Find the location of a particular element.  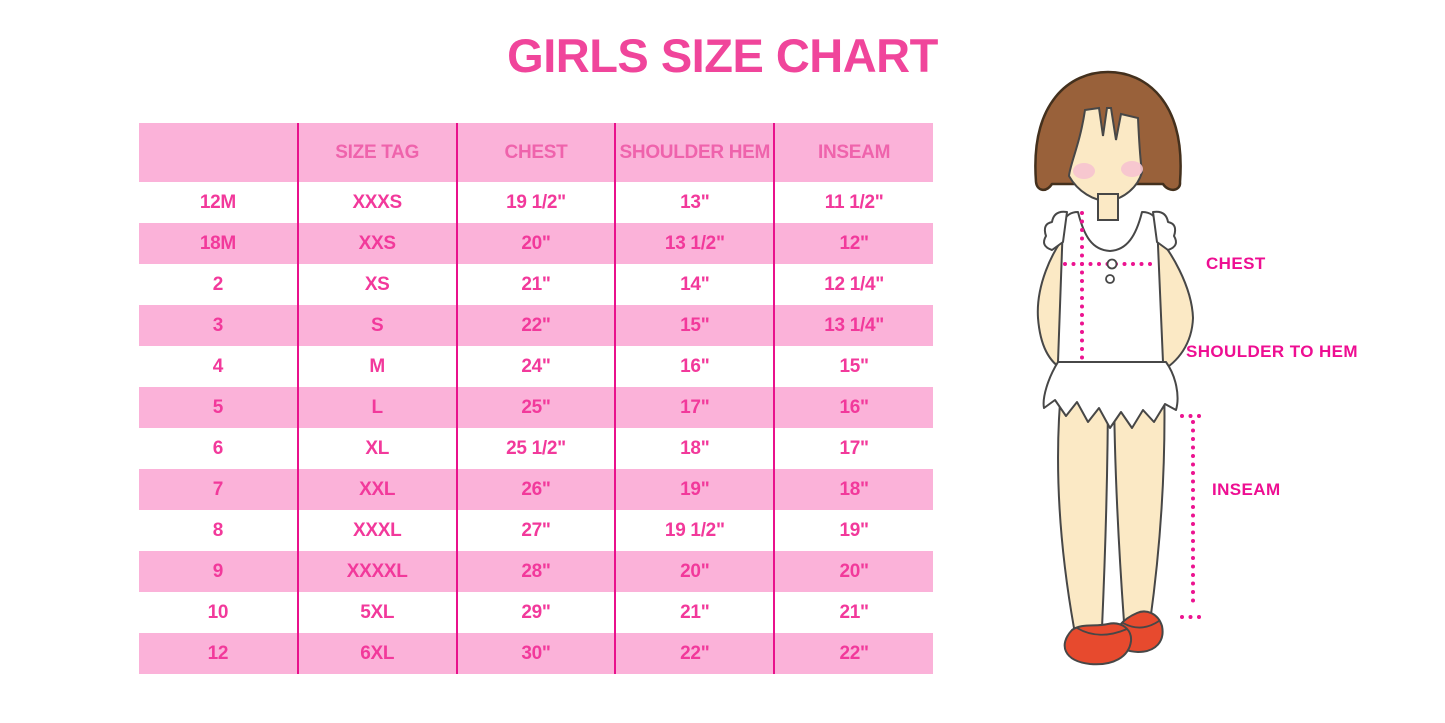

table-cell: L is located at coordinates (376, 407).